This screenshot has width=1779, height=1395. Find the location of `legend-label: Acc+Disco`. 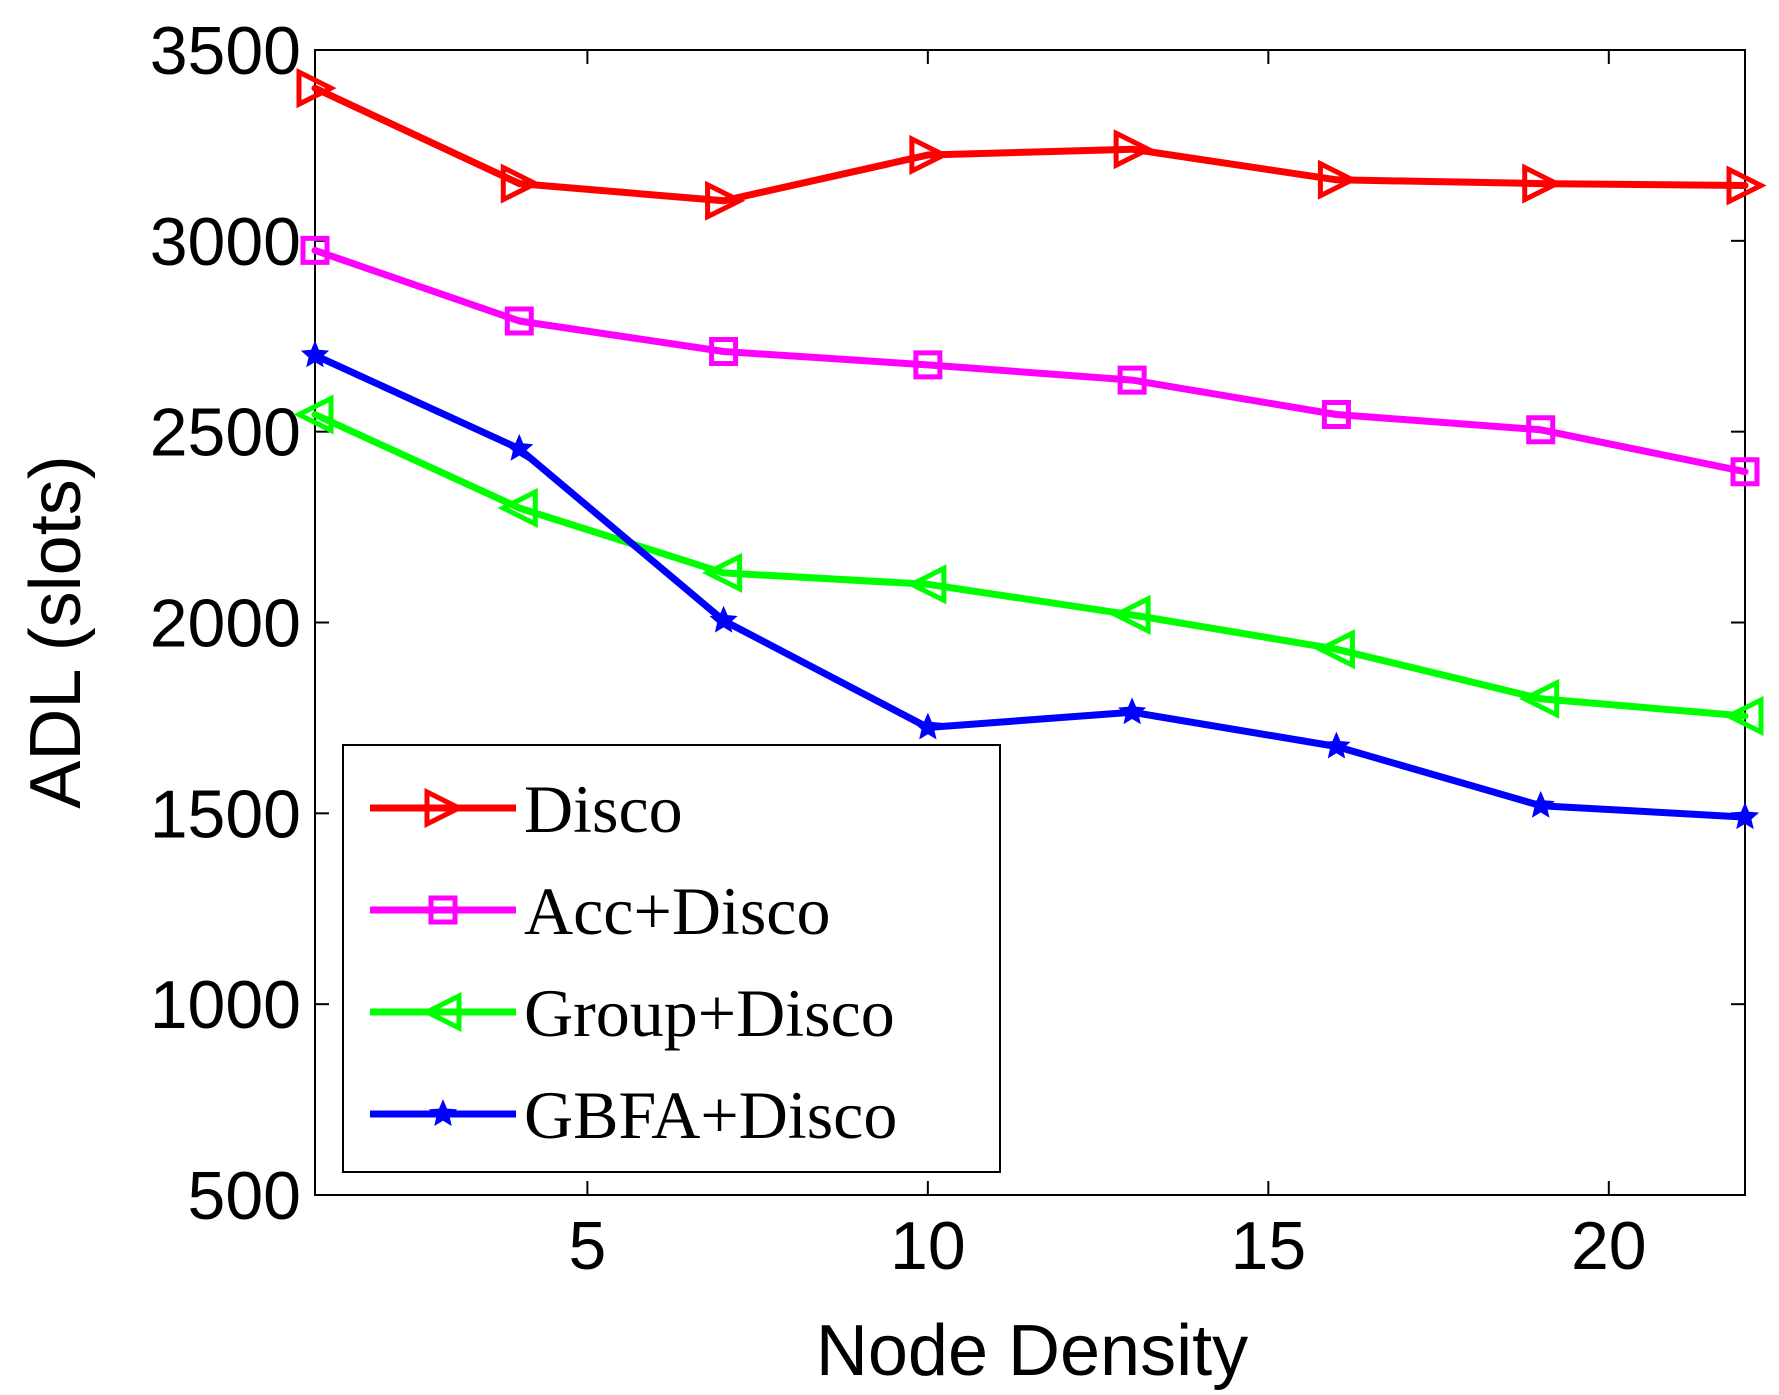

legend-label: Acc+Disco is located at coordinates (677, 911).